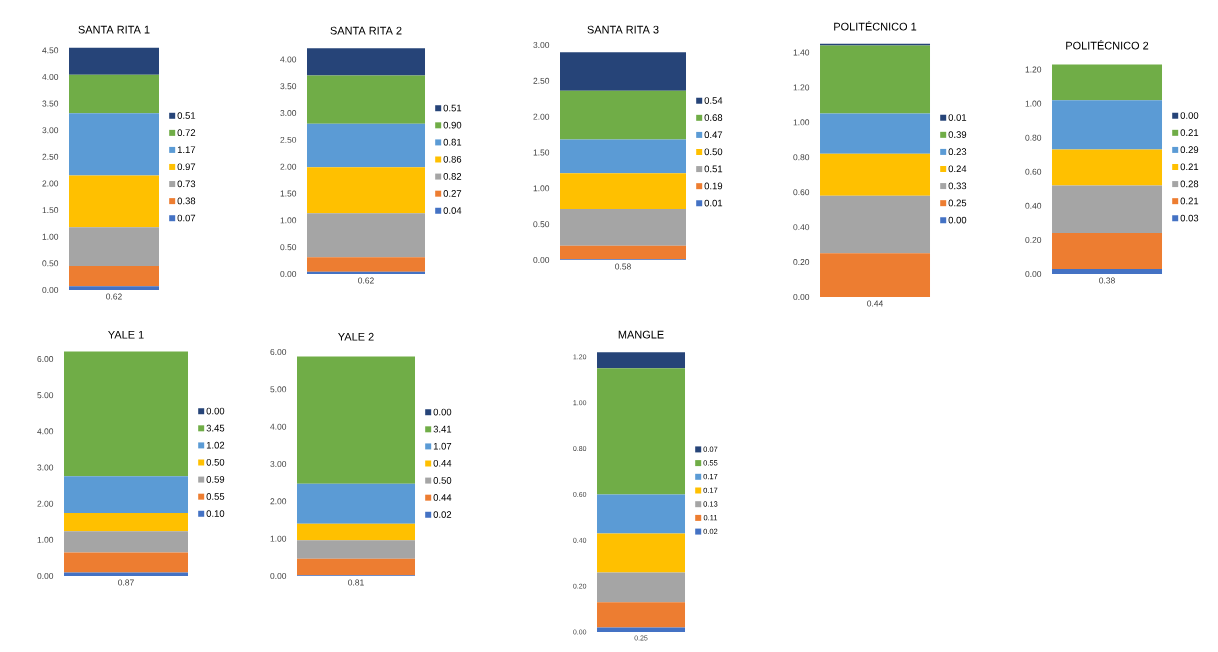 The image size is (1218, 652). I want to click on chart-title: SANTA RITA 2, so click(366, 30).